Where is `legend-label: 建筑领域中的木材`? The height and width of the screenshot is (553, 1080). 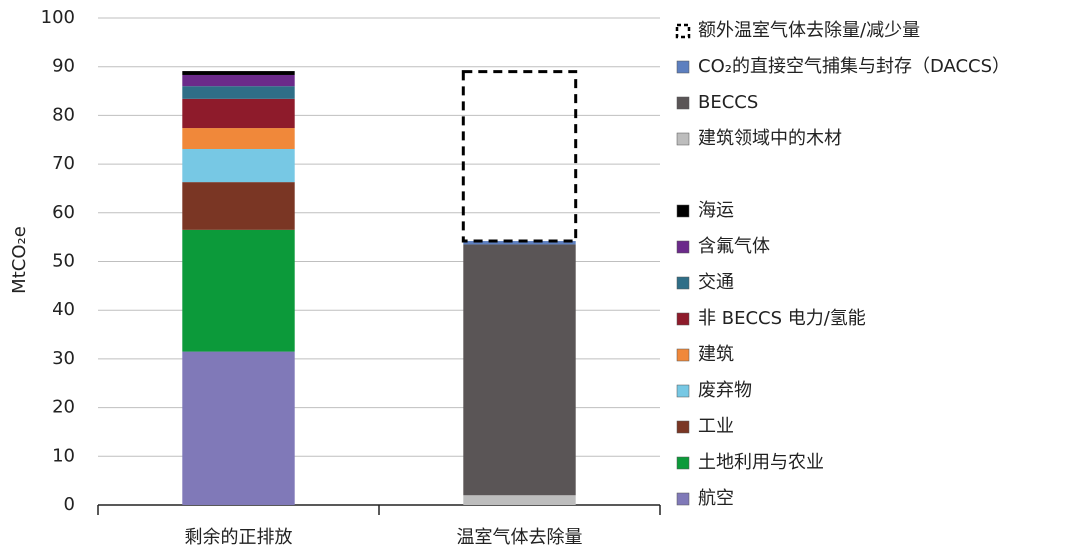 legend-label: 建筑领域中的木材 is located at coordinates (770, 138).